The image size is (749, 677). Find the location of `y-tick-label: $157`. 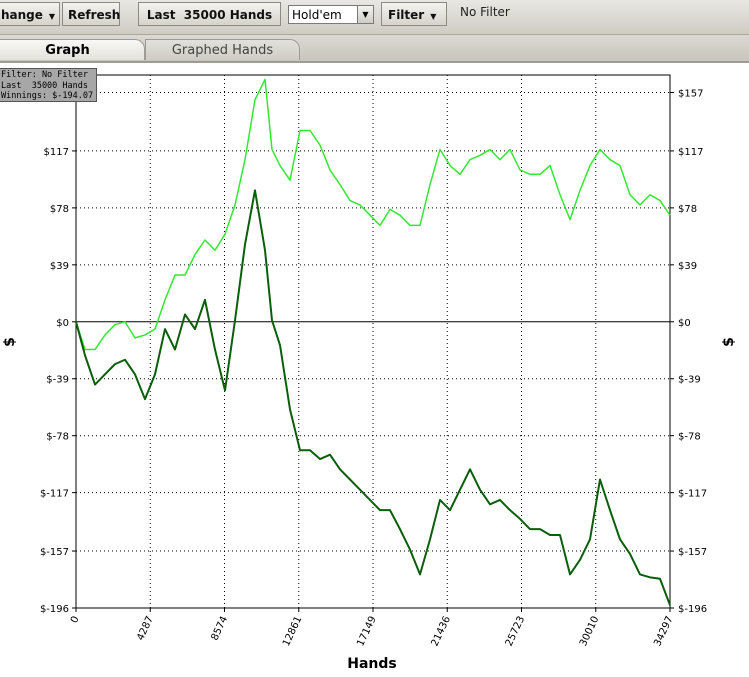

y-tick-label: $157 is located at coordinates (690, 94).